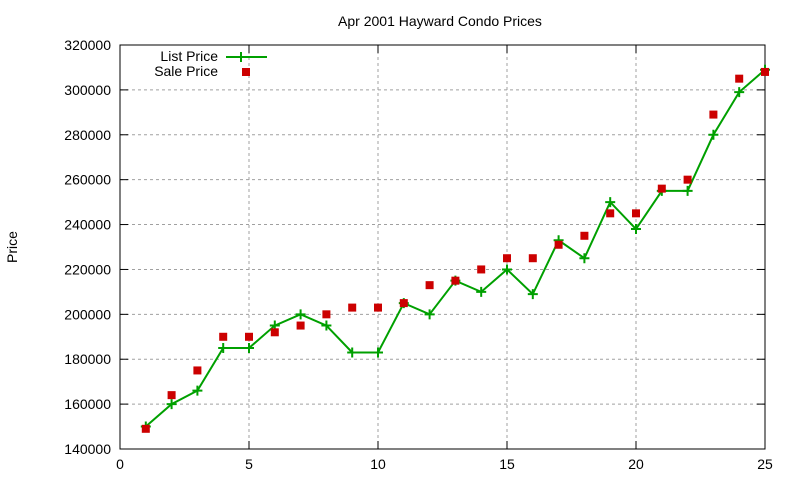  I want to click on y-axis-label: Price, so click(12, 247).